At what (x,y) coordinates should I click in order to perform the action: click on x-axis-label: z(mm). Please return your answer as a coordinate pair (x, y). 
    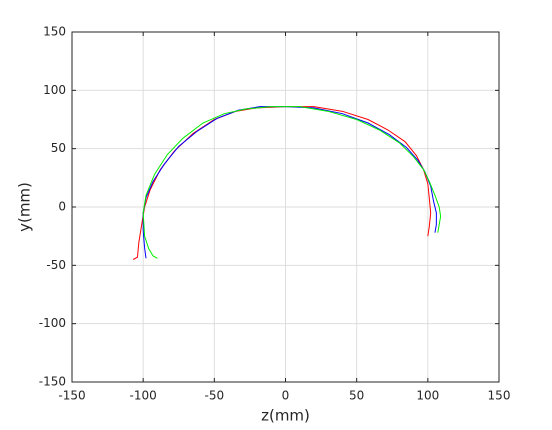
    Looking at the image, I should click on (285, 416).